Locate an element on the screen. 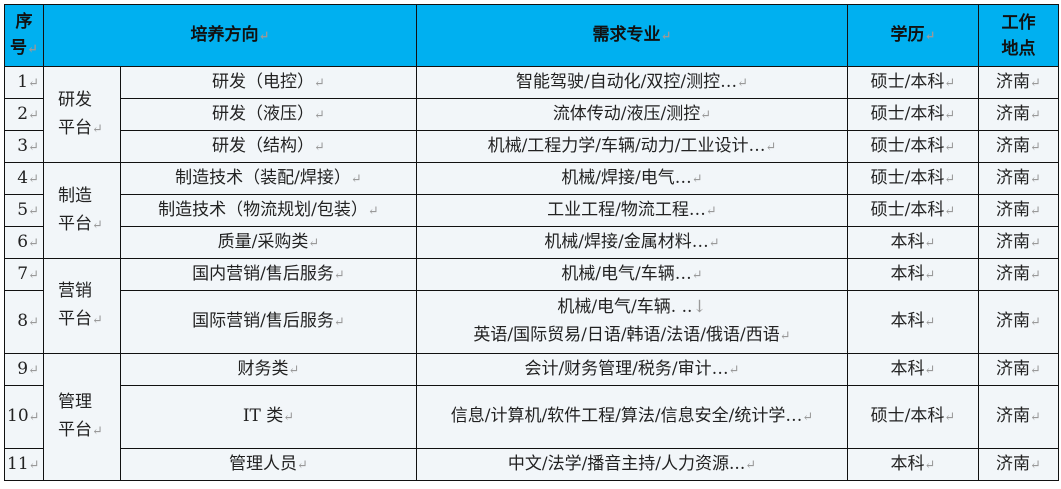 This screenshot has width=1061, height=489. row-no: 7 is located at coordinates (24, 274).